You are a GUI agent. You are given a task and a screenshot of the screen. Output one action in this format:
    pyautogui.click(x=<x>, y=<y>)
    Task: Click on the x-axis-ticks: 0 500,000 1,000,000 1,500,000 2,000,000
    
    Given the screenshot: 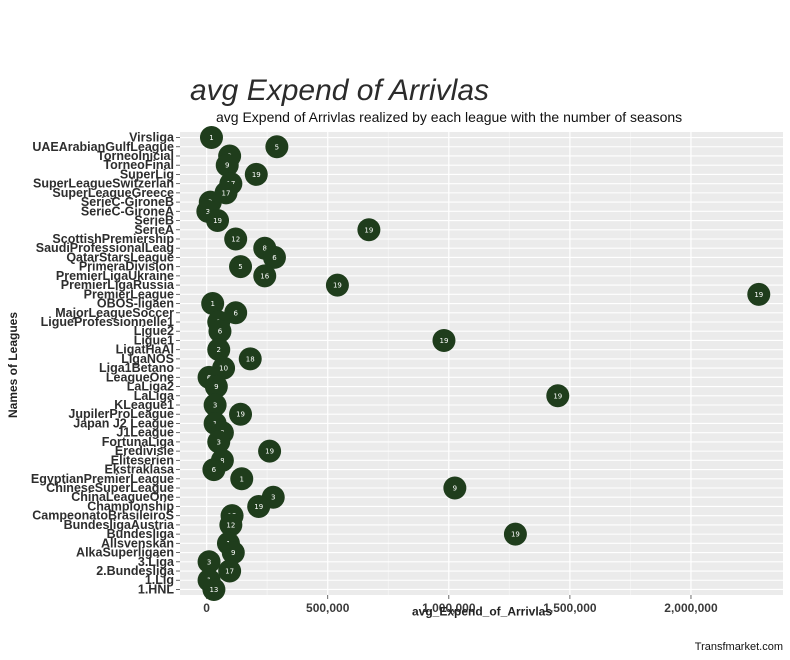 What is the action you would take?
    pyautogui.click(x=460, y=605)
    